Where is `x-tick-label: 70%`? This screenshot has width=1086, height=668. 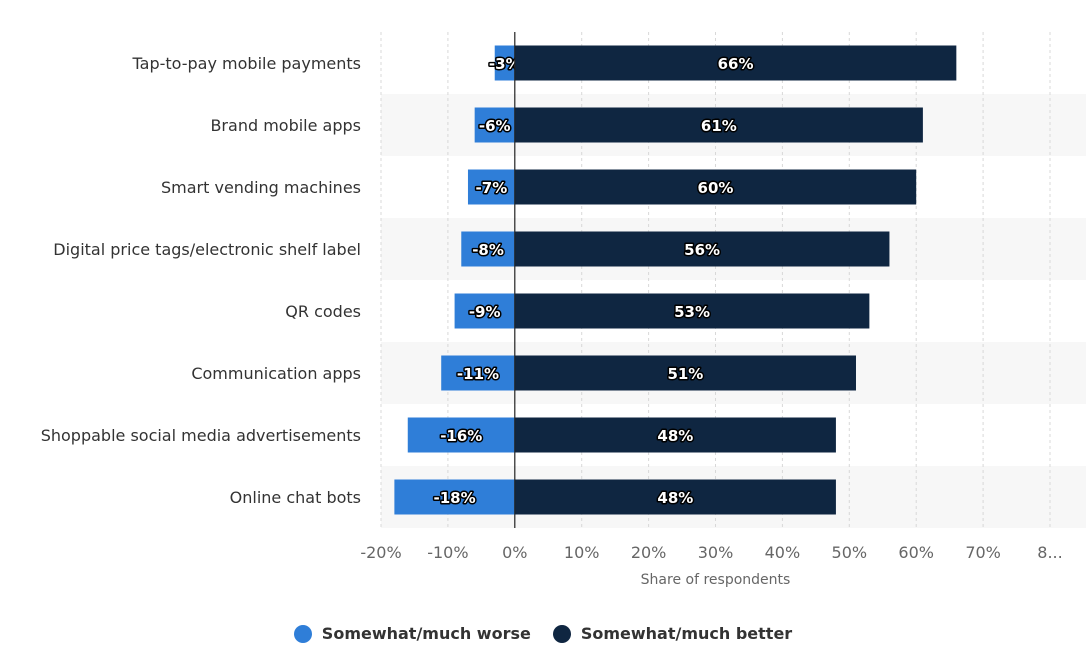
x-tick-label: 70% is located at coordinates (983, 552).